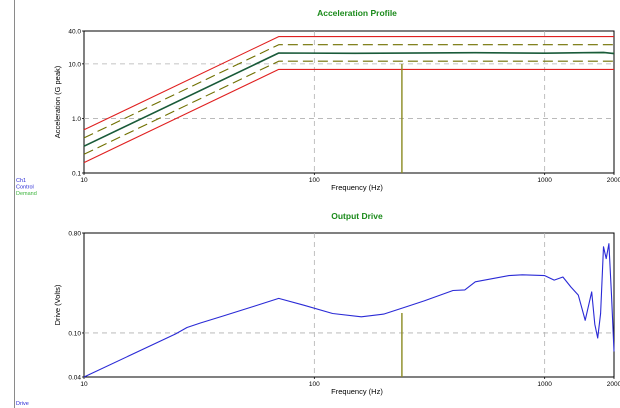 The height and width of the screenshot is (408, 620). I want to click on drive-y-tick-label: 0.10, so click(74, 333).